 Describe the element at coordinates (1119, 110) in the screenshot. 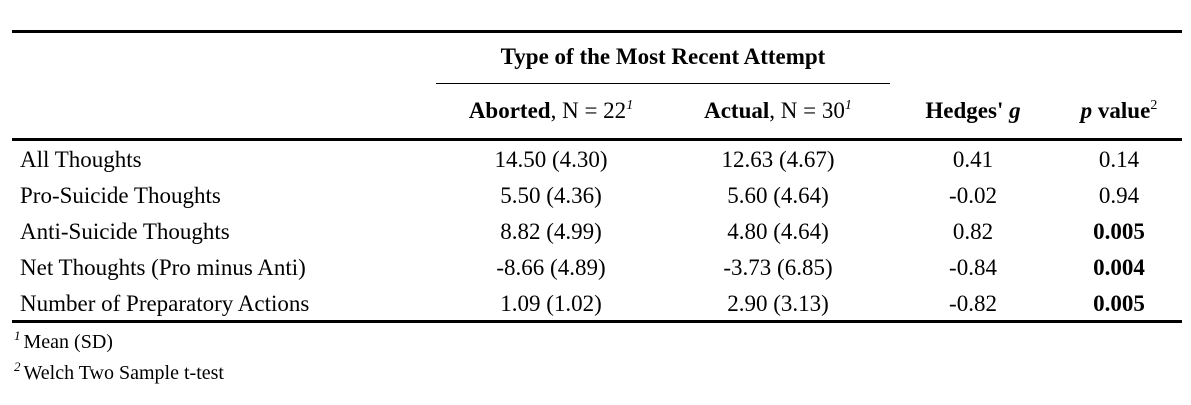

I see `column-header-p-value: p value2` at that location.